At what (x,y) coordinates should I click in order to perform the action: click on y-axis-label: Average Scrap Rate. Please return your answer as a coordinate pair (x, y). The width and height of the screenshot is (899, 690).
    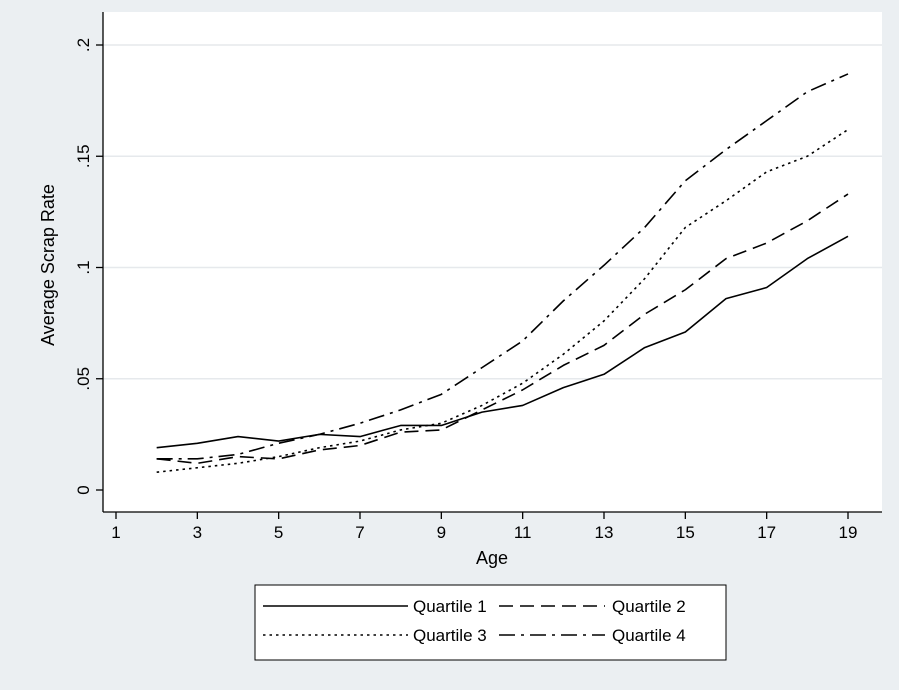
    Looking at the image, I should click on (48, 265).